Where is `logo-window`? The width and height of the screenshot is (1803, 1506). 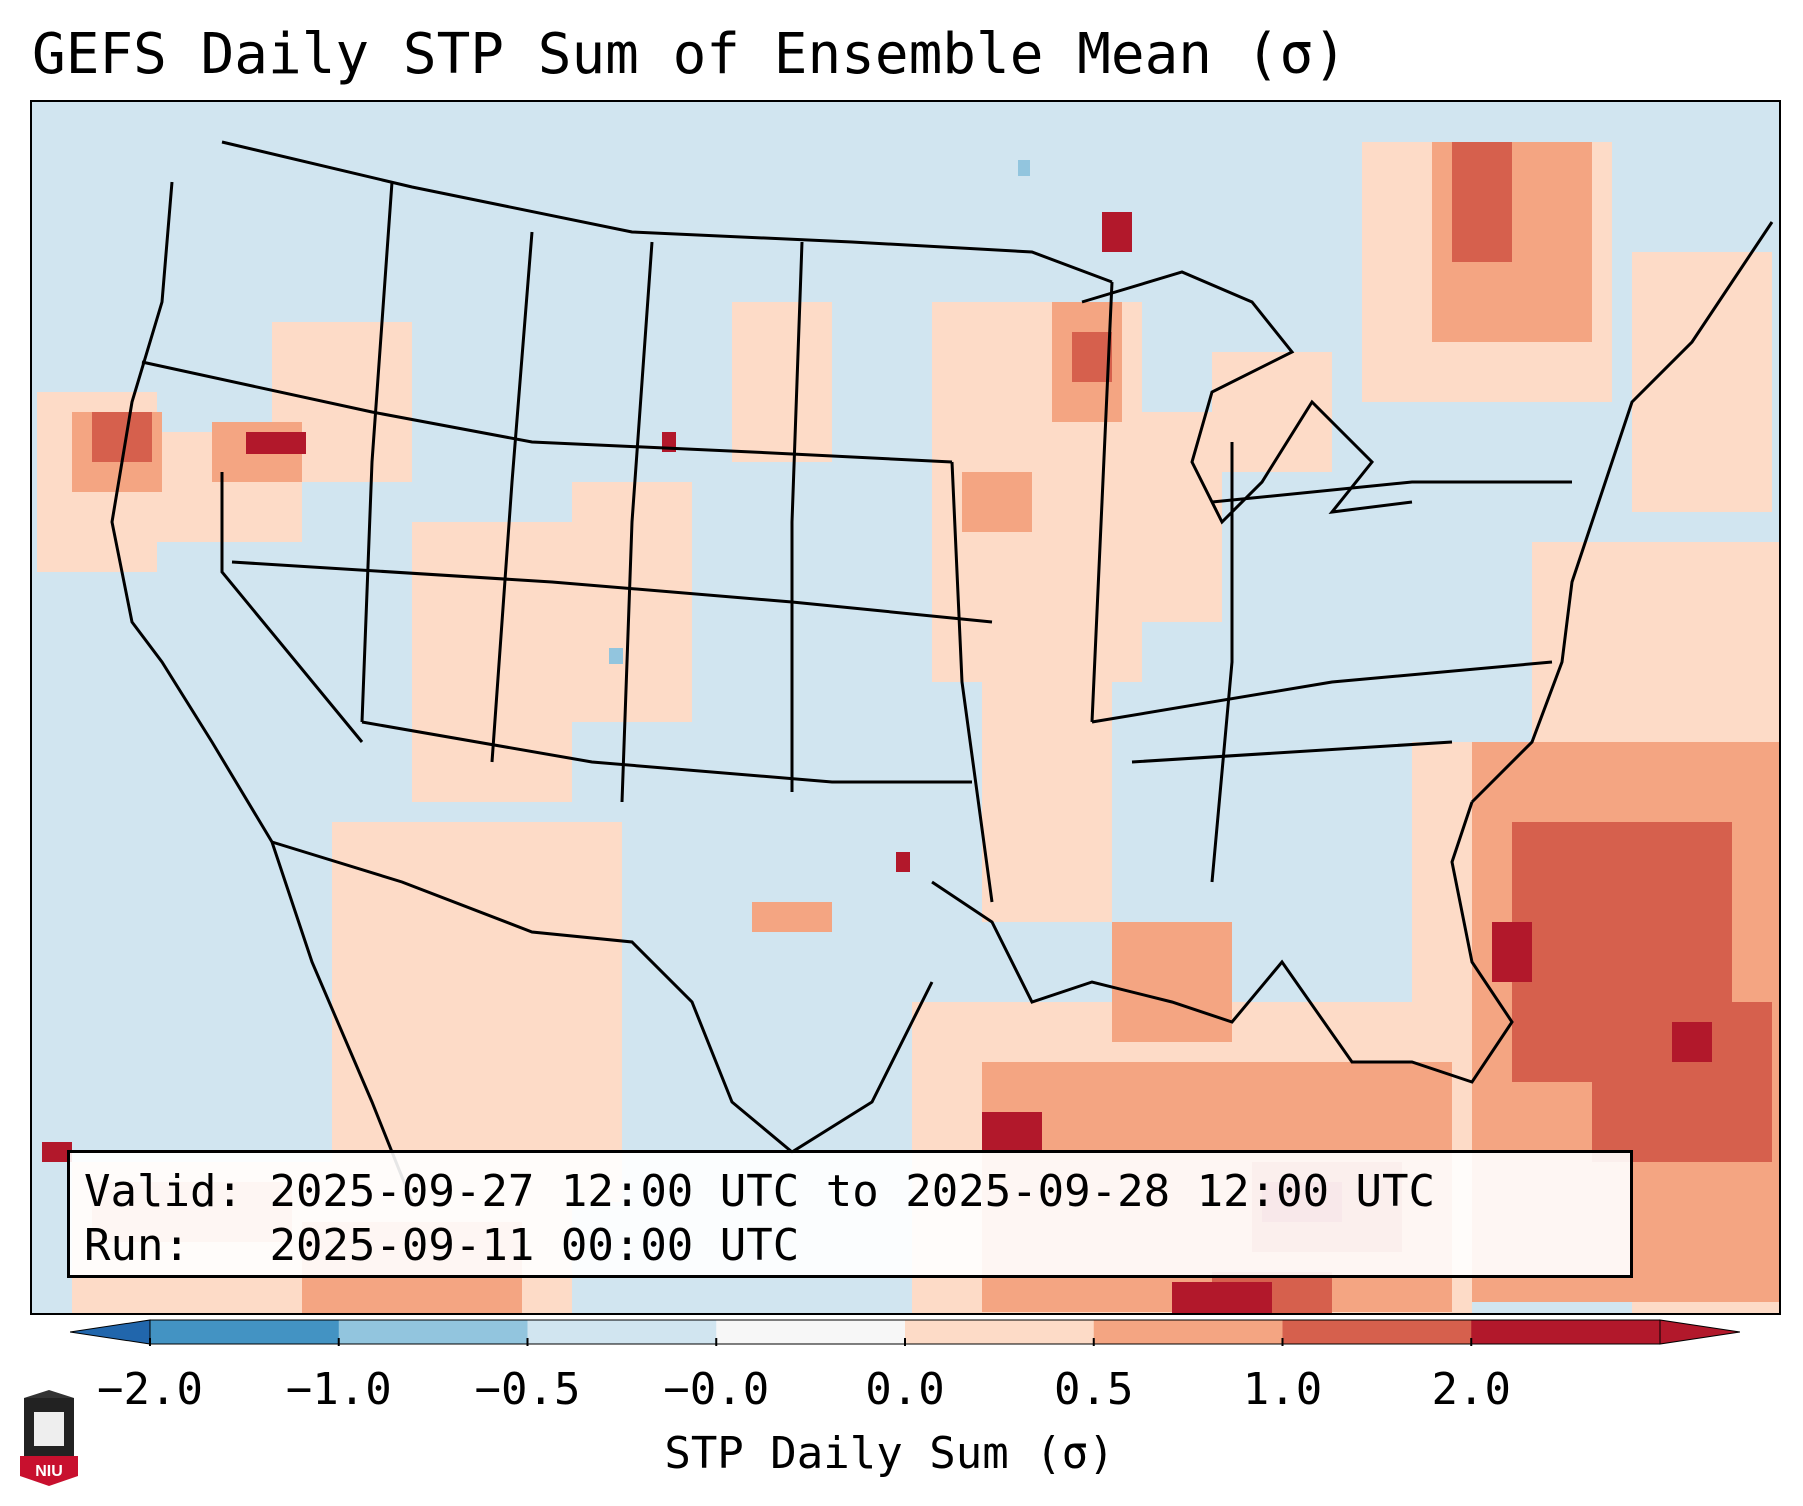
logo-window is located at coordinates (49, 1429).